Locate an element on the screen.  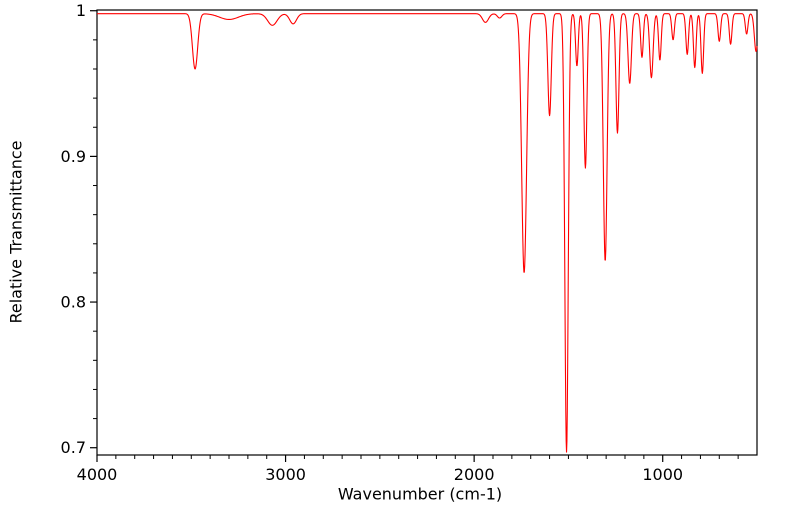
y-tick-label: 0.8 is located at coordinates (73, 302).